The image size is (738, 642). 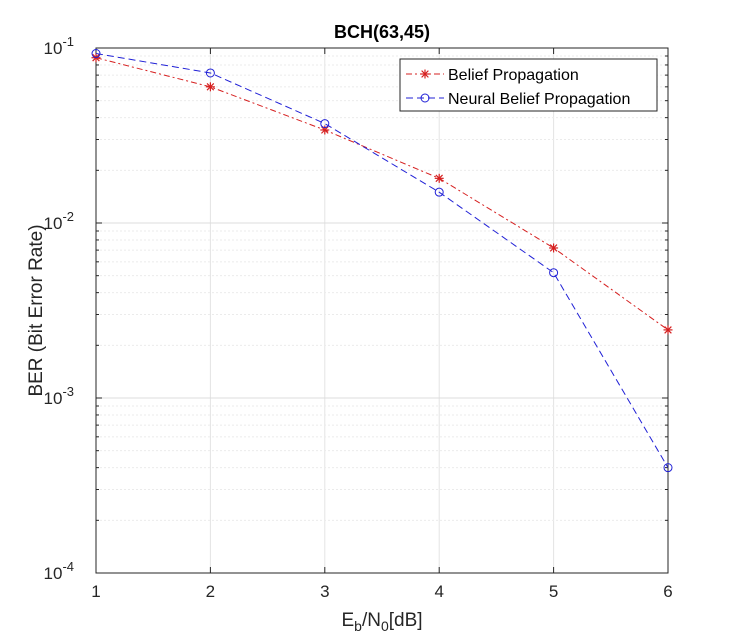 I want to click on y-tick-label: 10⁻², so click(x=59, y=221).